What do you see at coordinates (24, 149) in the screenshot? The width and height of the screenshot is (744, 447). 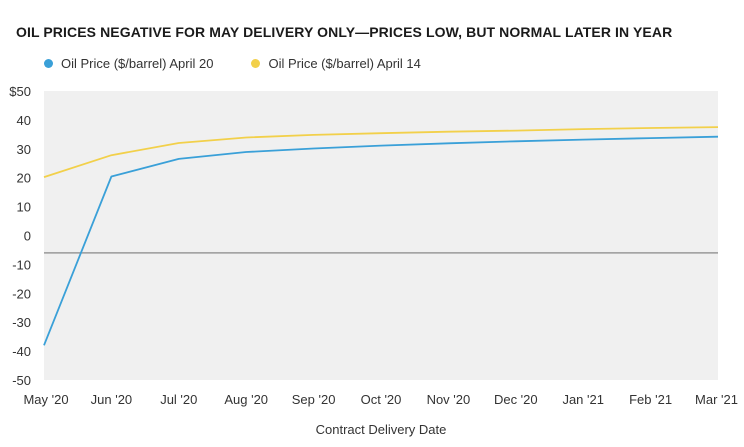 I see `y-tick-label: 30` at bounding box center [24, 149].